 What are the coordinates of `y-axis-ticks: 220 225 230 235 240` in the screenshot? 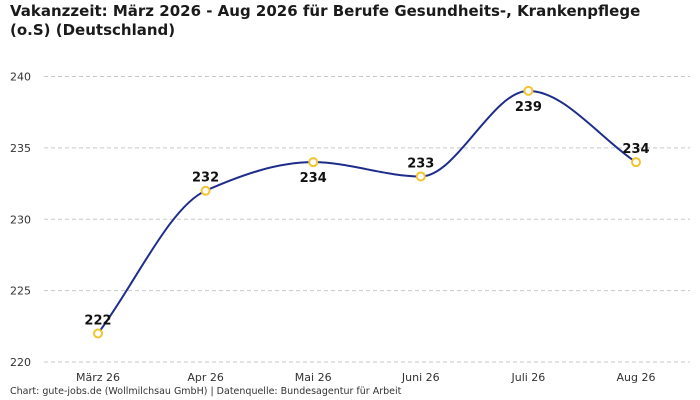 It's located at (20, 220).